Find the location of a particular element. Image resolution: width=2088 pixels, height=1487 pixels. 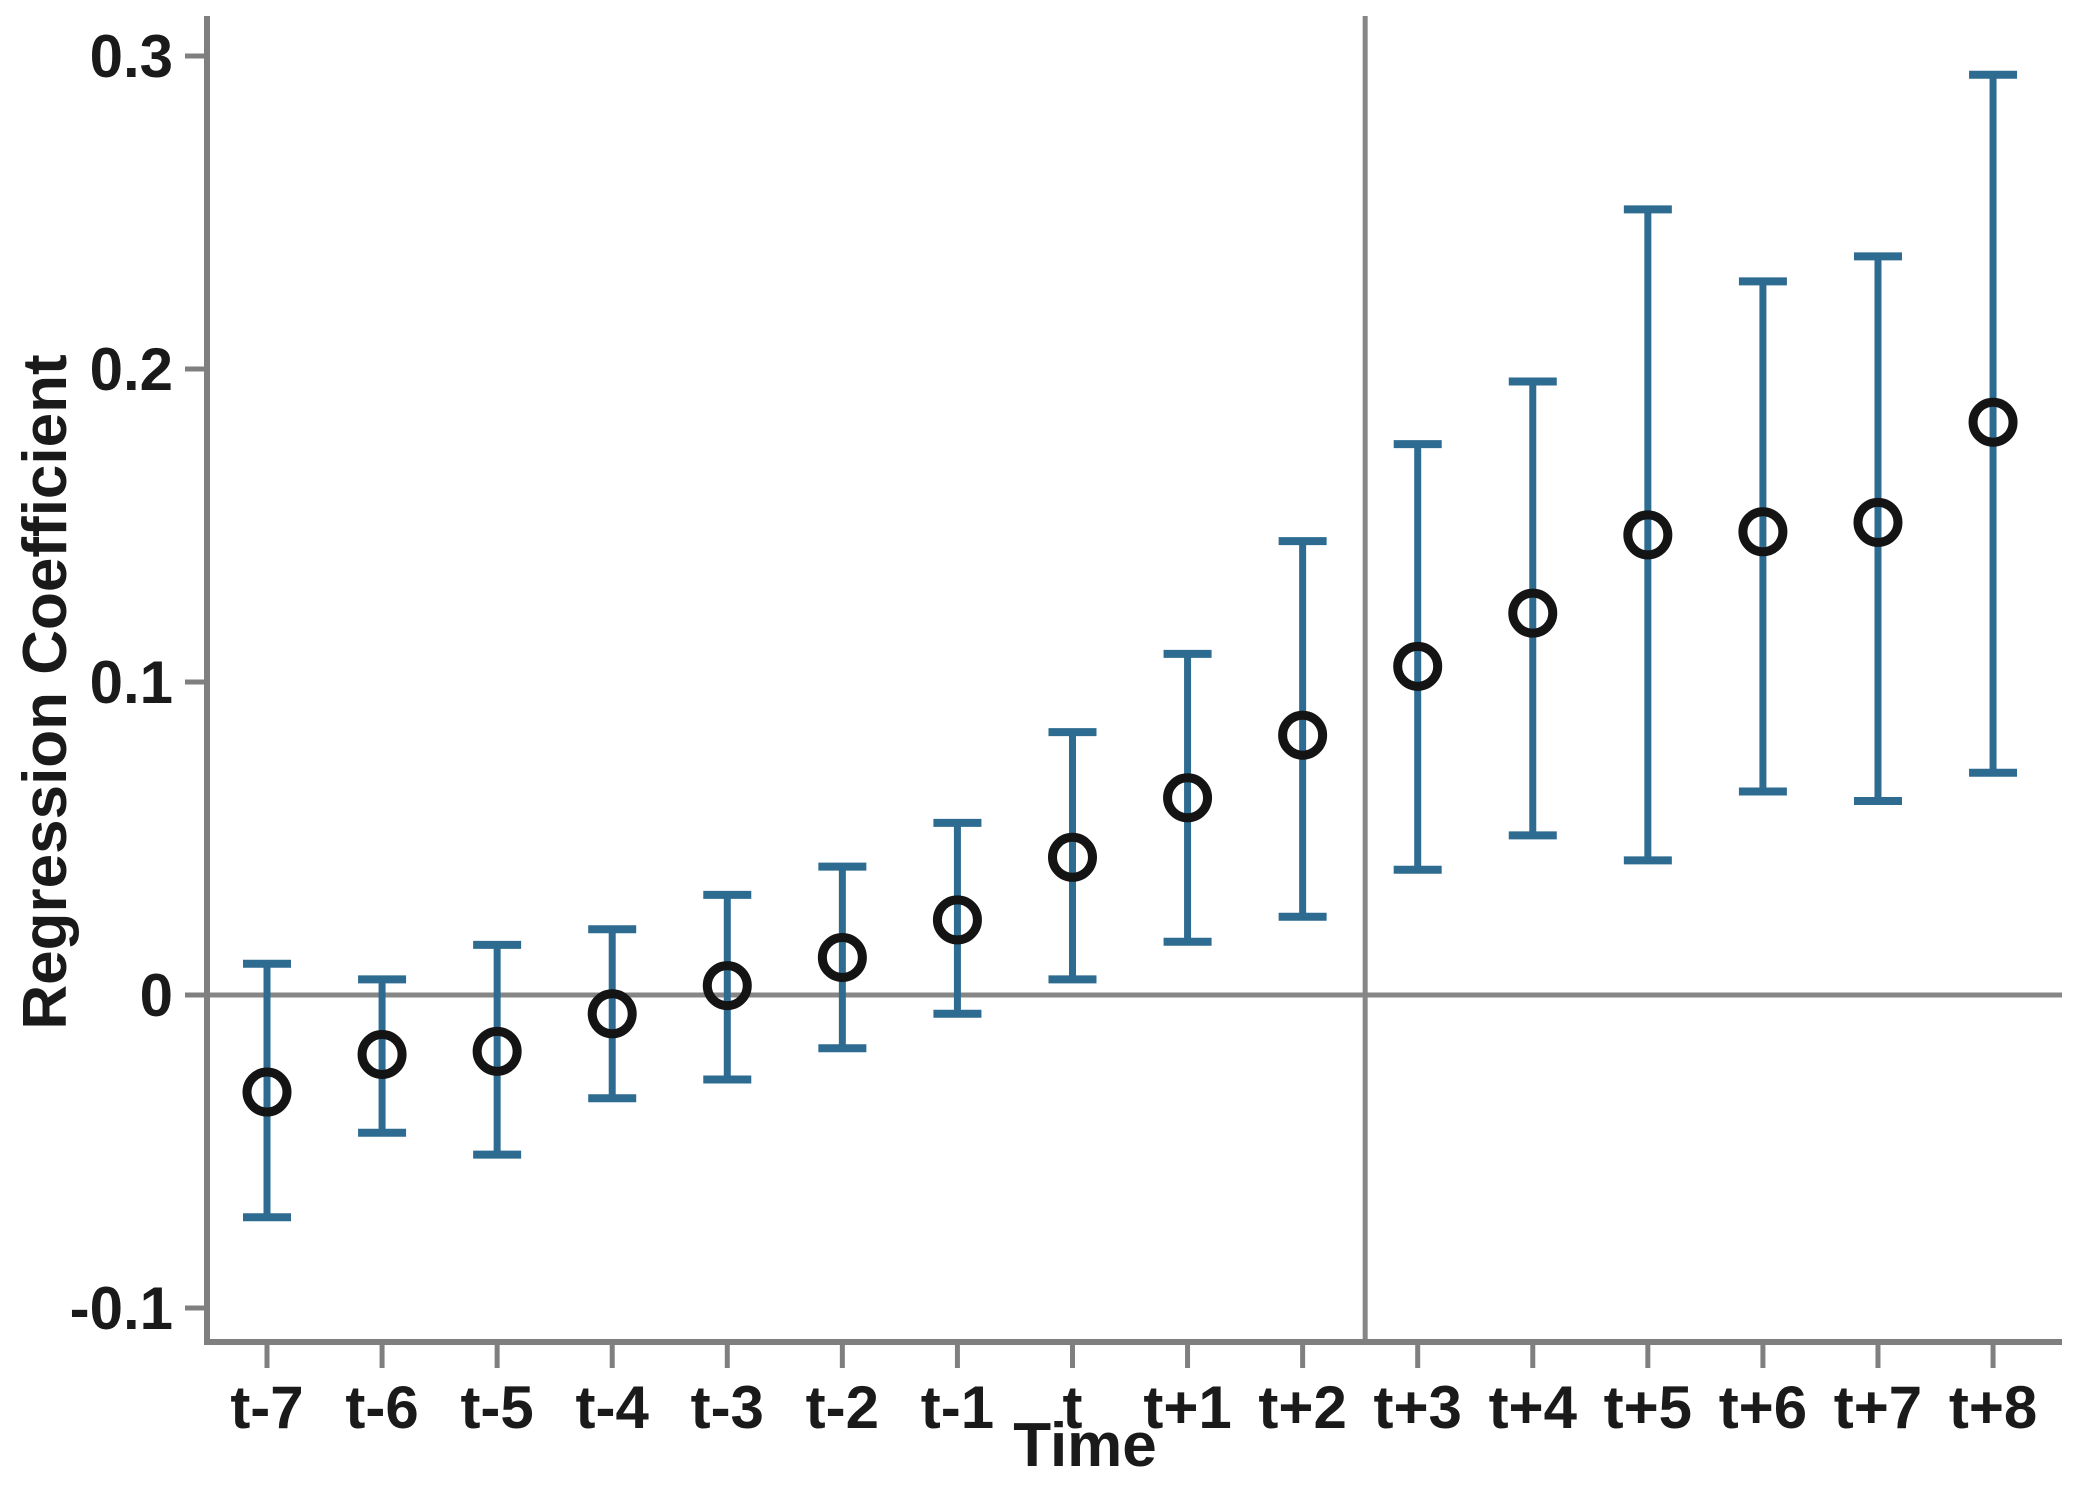

x-tick-label: t+6 is located at coordinates (1763, 1407).